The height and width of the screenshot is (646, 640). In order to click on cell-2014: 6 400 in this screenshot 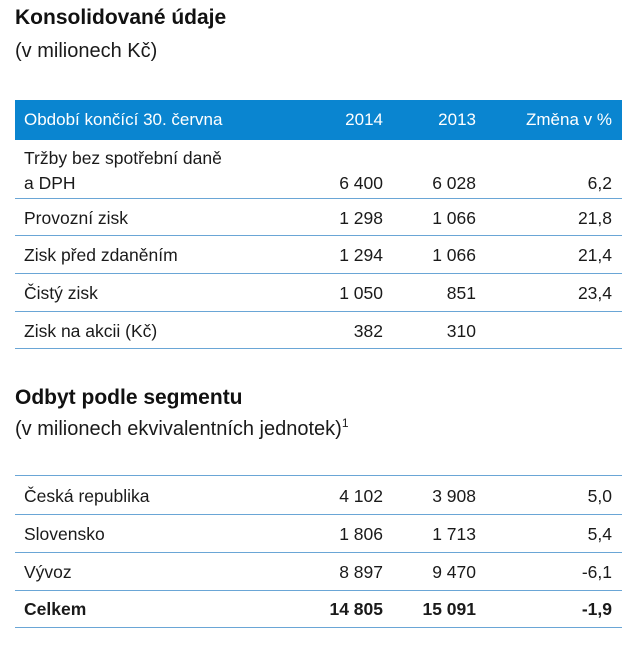, I will do `click(361, 183)`.